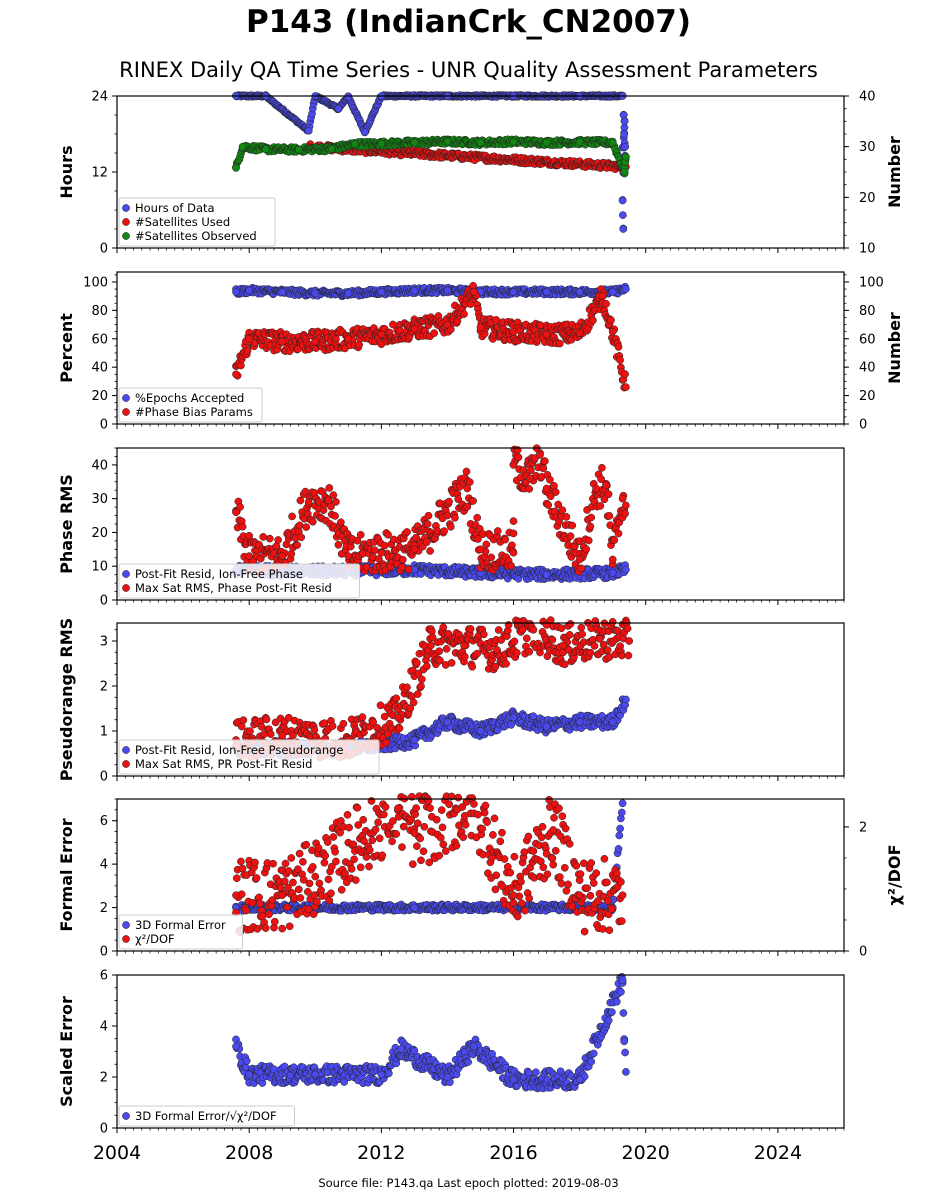 The height and width of the screenshot is (1200, 937). Describe the element at coordinates (104, 687) in the screenshot. I see `y-tick-label: 2` at that location.